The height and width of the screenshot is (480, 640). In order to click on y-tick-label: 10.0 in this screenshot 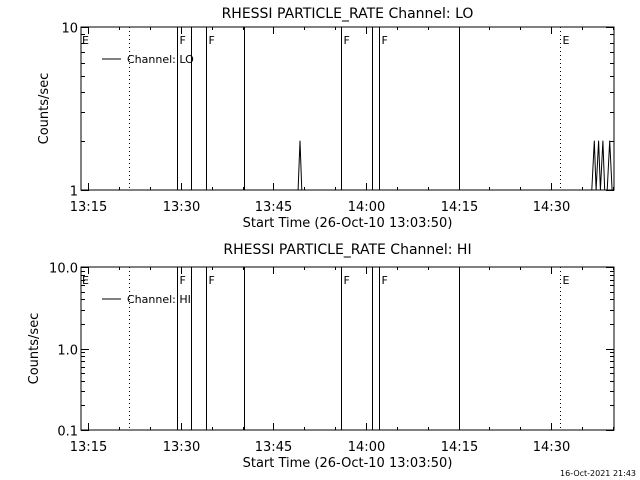, I will do `click(63, 269)`.